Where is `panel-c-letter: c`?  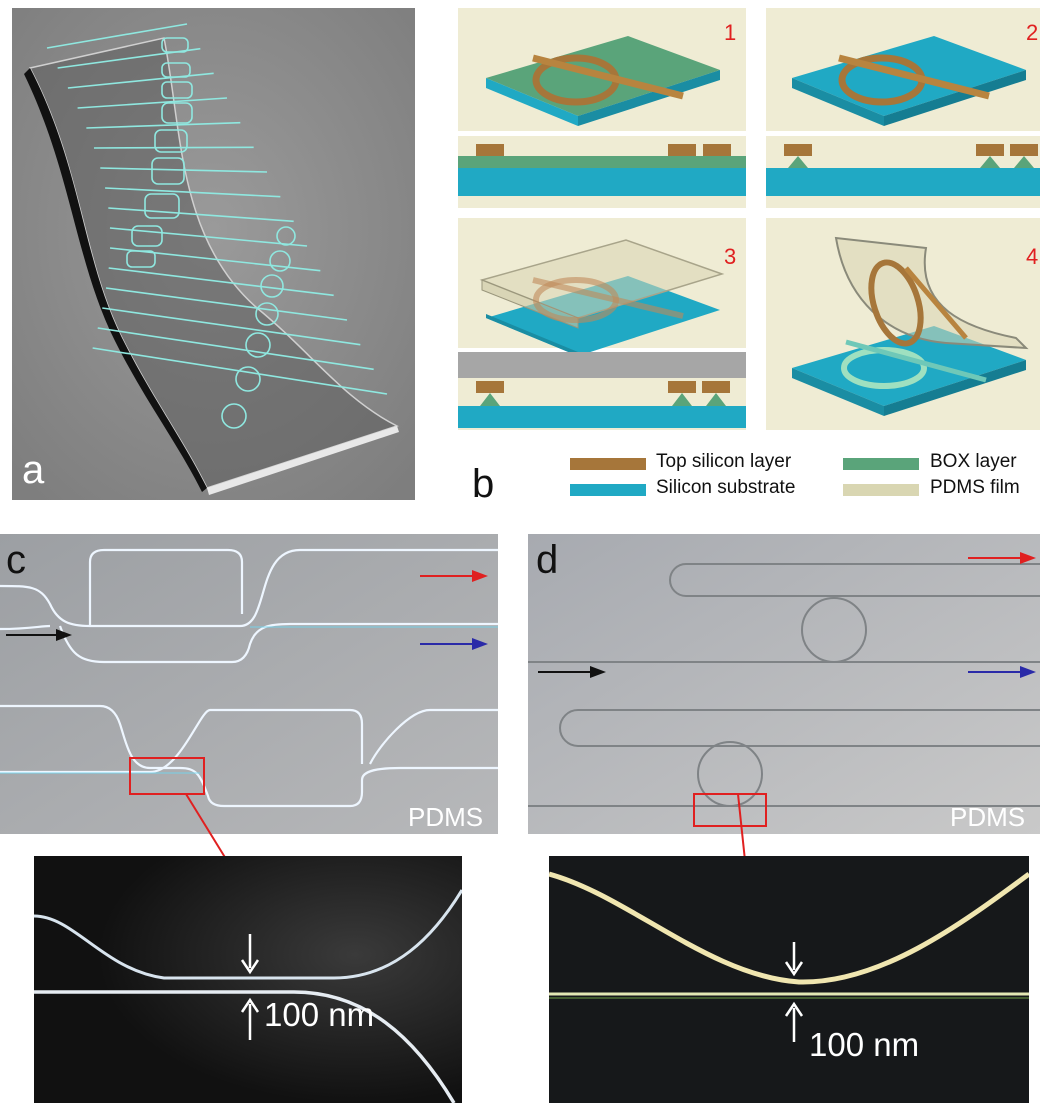 panel-c-letter: c is located at coordinates (16, 560).